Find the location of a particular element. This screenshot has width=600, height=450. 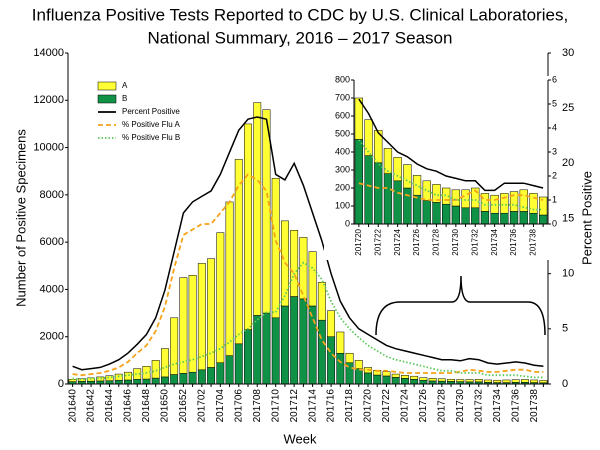

y-tick-label: 800 is located at coordinates (342, 79).